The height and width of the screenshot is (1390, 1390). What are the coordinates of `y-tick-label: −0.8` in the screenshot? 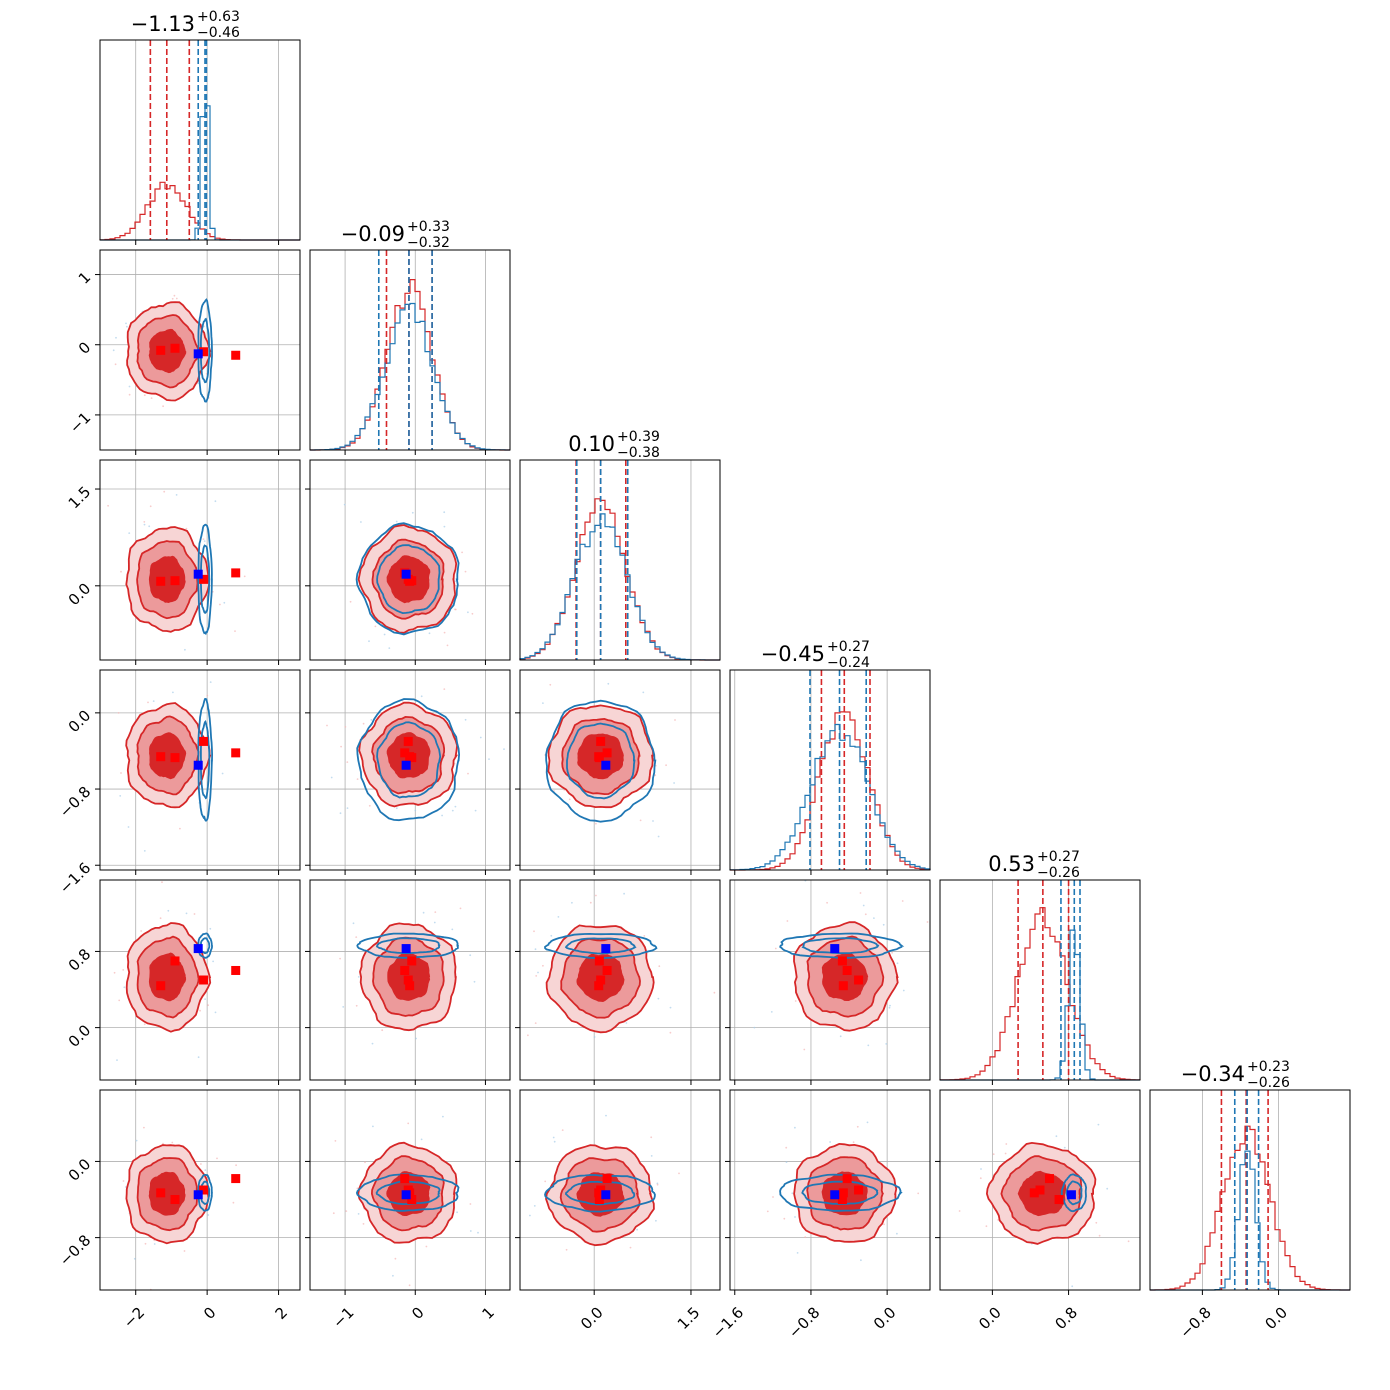 It's located at (75, 1250).